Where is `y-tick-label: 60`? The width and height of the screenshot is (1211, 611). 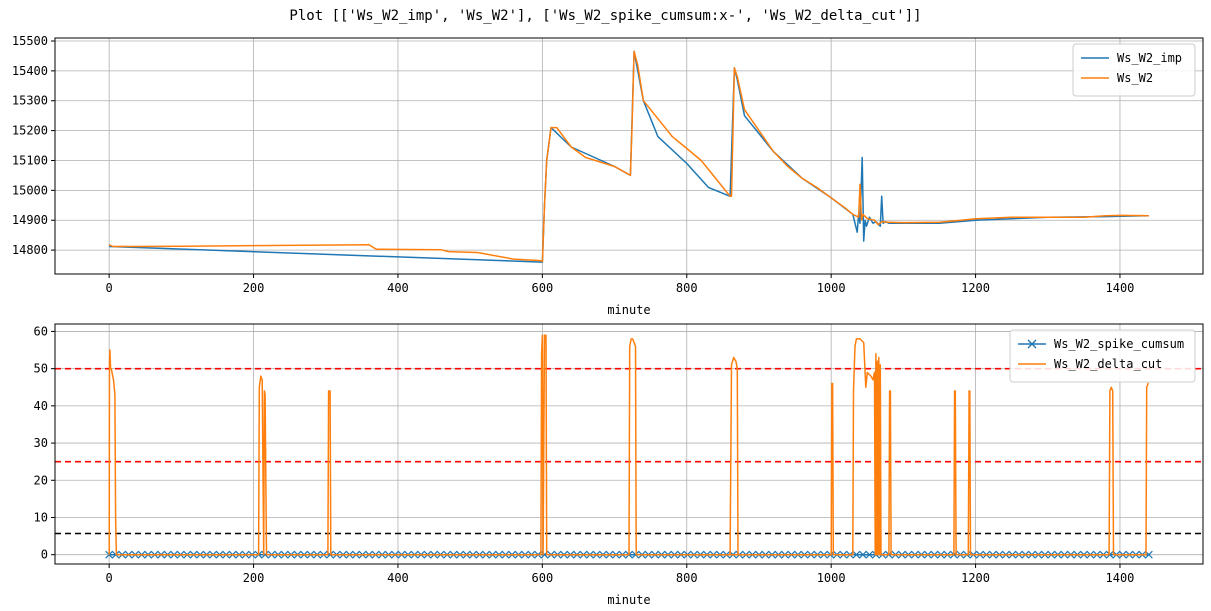
y-tick-label: 60 is located at coordinates (41, 331).